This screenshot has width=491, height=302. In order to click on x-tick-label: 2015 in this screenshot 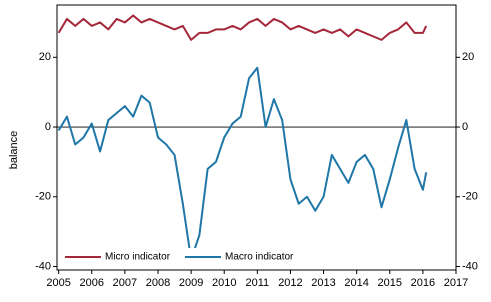, I will do `click(390, 283)`.